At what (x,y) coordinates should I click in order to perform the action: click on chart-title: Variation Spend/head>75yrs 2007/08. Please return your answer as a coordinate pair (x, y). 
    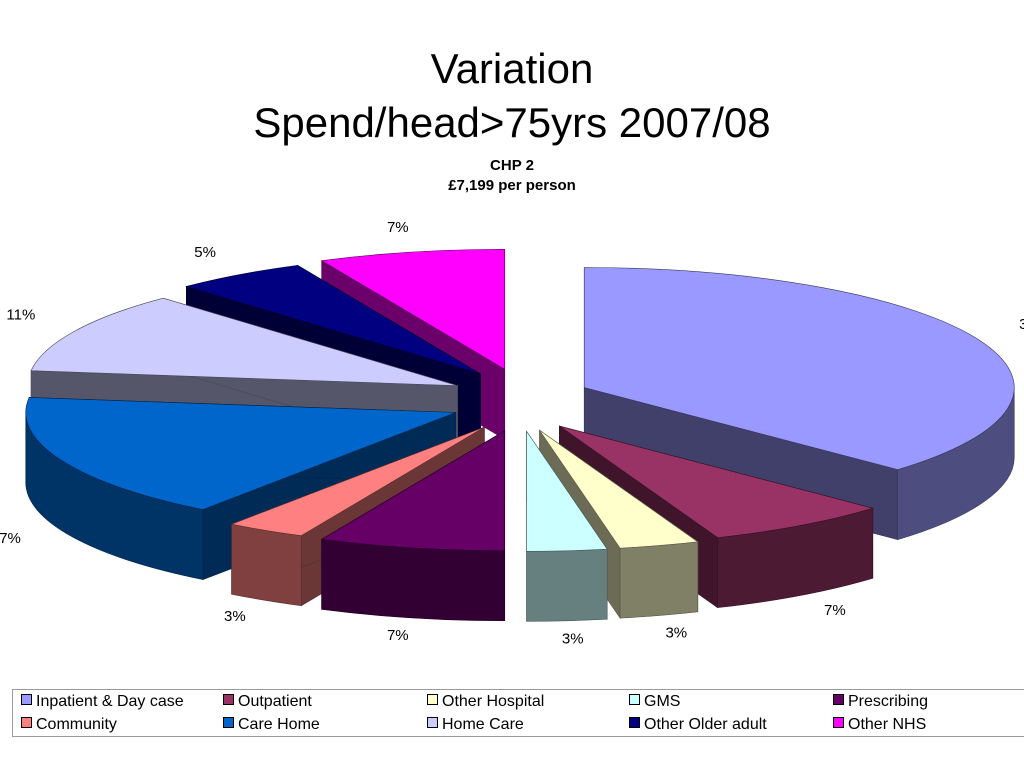
    Looking at the image, I should click on (512, 96).